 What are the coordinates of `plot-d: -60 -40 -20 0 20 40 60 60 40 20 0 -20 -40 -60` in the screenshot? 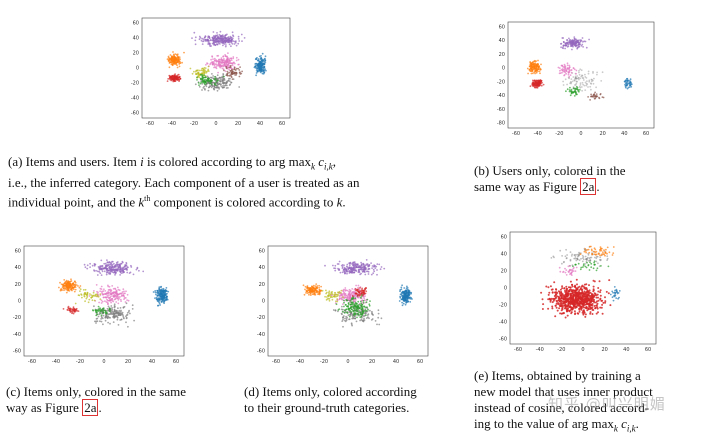 It's located at (343, 306).